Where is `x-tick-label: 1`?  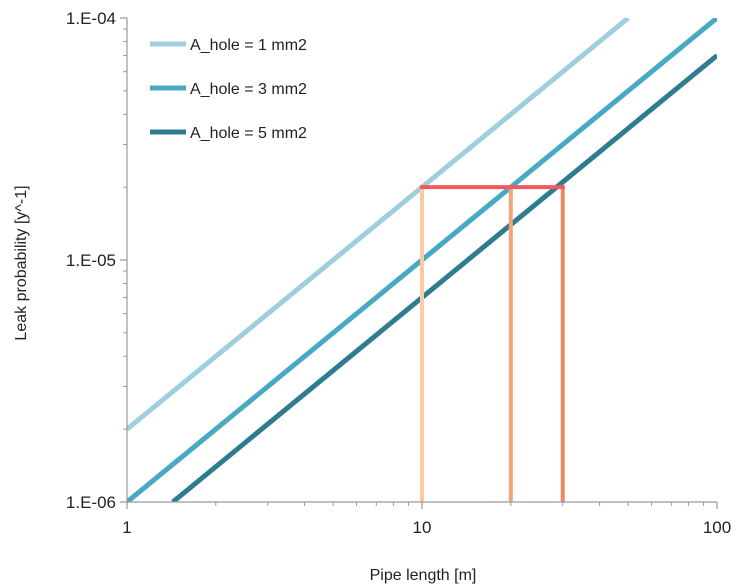
x-tick-label: 1 is located at coordinates (126, 527).